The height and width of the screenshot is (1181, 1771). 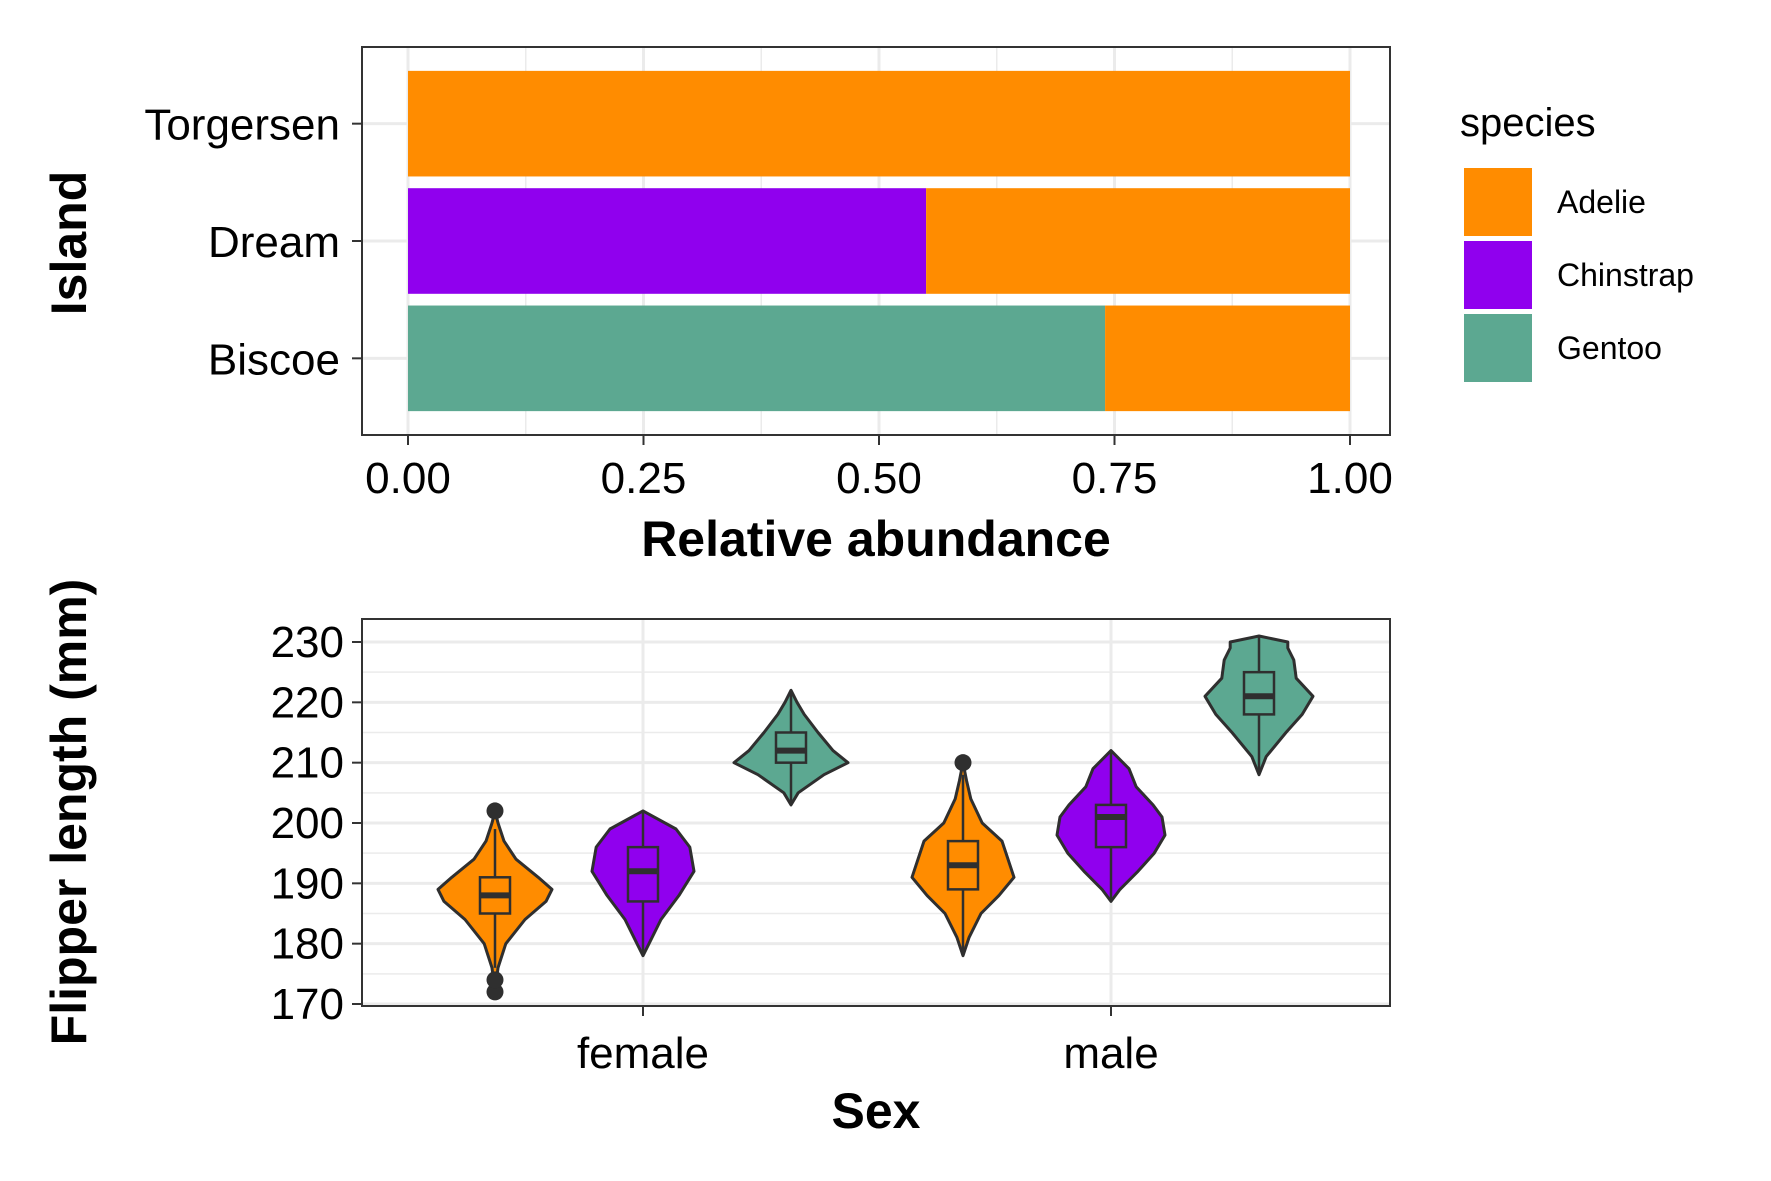 I want to click on bar-biscoe-adelie, so click(x=1227, y=358).